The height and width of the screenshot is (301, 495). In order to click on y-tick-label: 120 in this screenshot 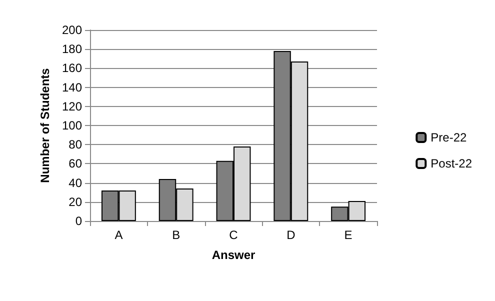, I will do `click(72, 106)`.